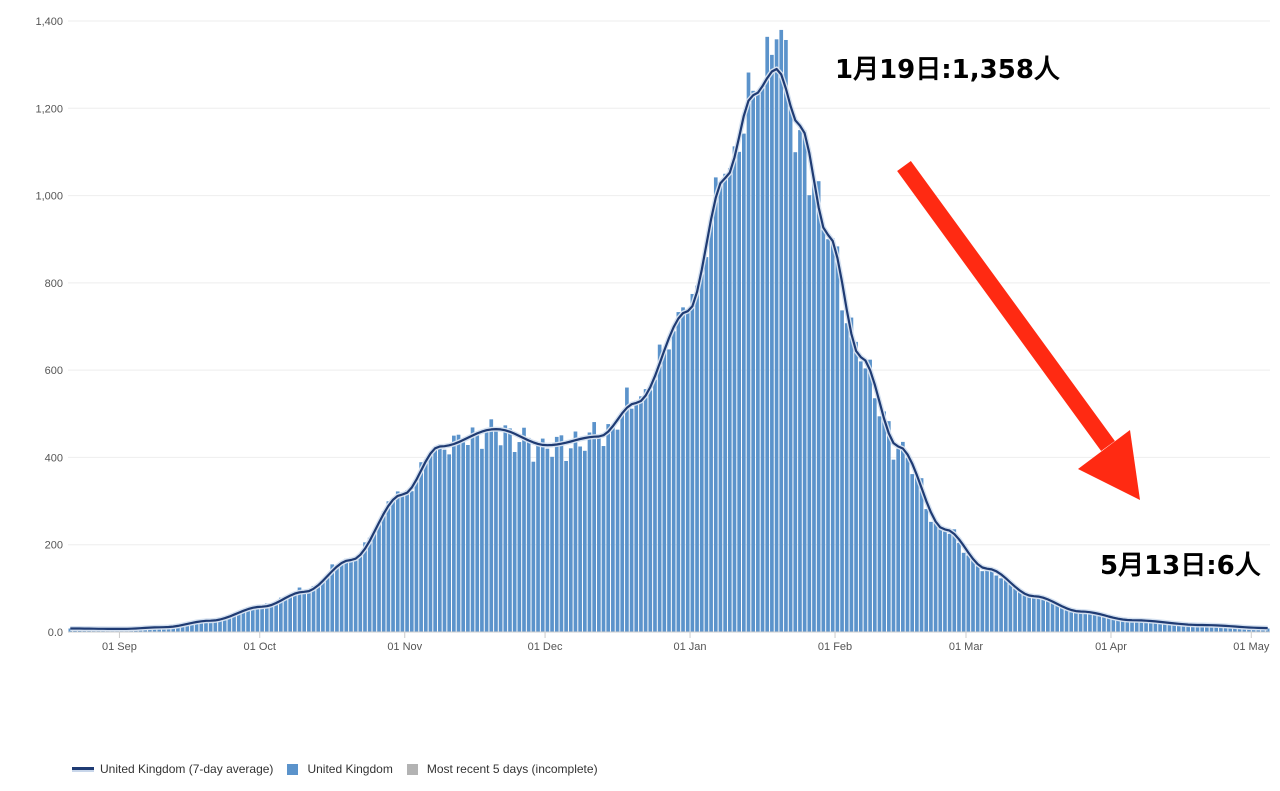 The height and width of the screenshot is (791, 1280). Describe the element at coordinates (119, 647) in the screenshot. I see `x-tick-label: 01 Sep` at that location.